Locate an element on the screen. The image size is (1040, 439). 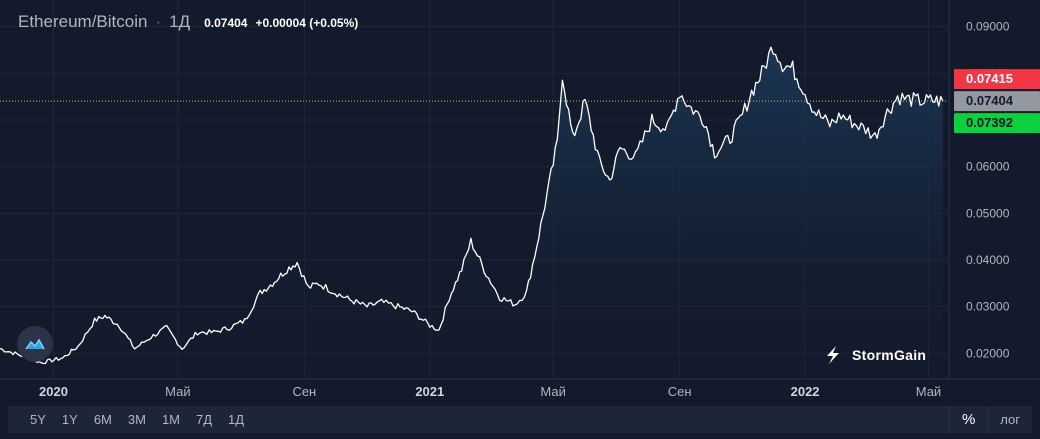
broker-logo is located at coordinates (35, 344).